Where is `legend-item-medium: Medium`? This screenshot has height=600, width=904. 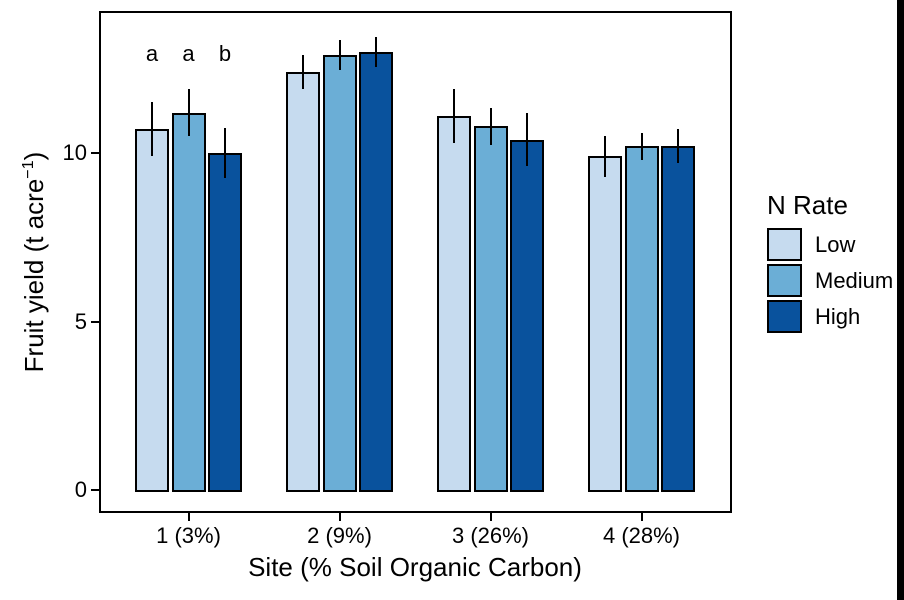
legend-item-medium: Medium is located at coordinates (832, 280).